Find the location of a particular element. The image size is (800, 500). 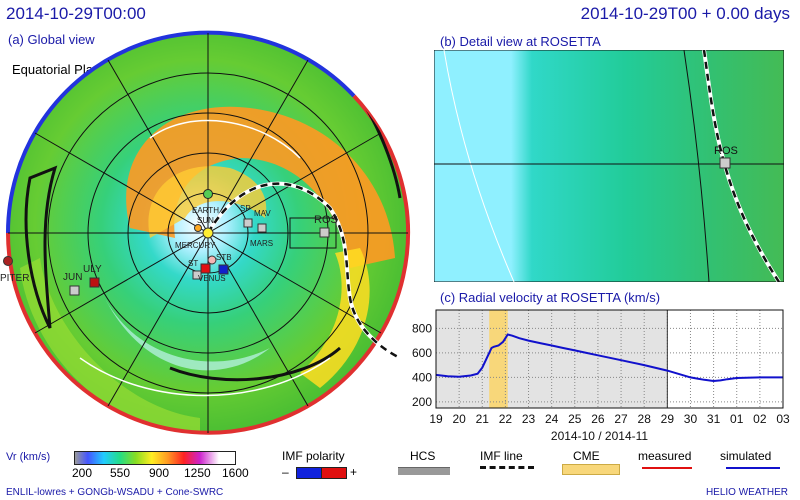

sun-marker is located at coordinates (208, 233).